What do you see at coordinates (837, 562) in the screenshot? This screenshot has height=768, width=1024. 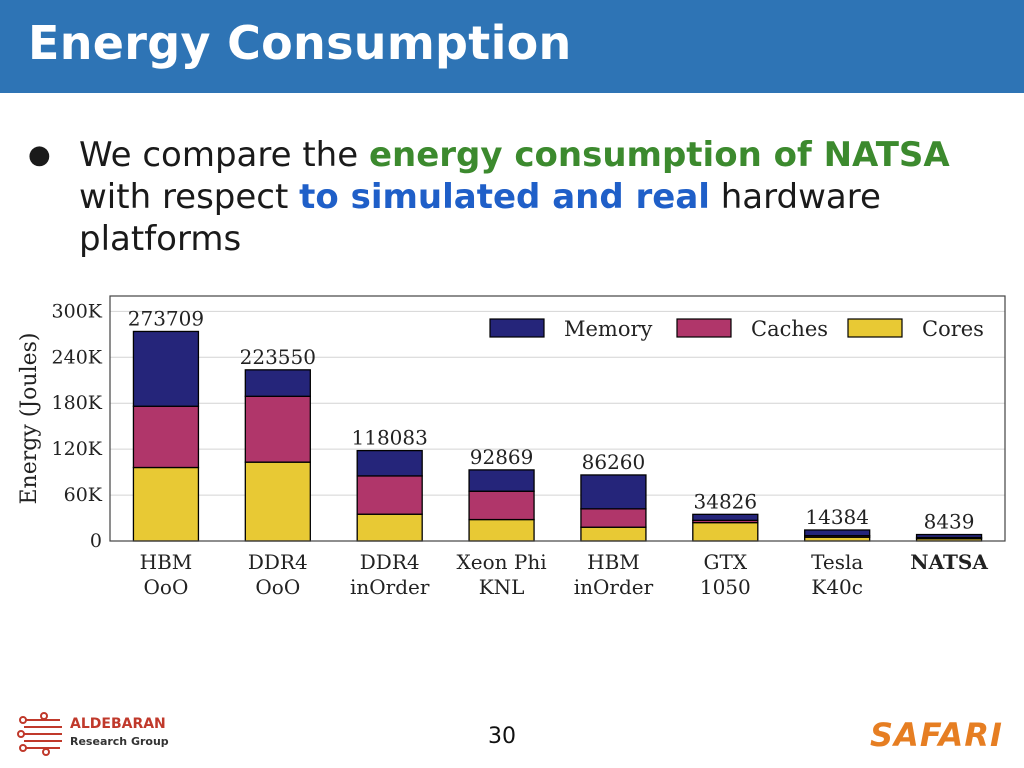 I see `x-tick-label: Tesla` at bounding box center [837, 562].